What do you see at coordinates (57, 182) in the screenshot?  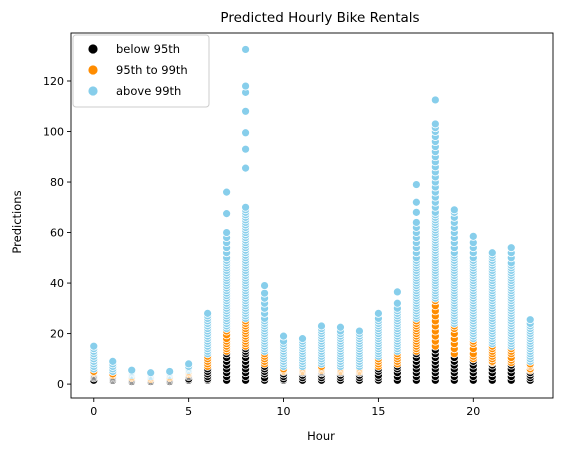 I see `y-tick-label: 80` at bounding box center [57, 182].